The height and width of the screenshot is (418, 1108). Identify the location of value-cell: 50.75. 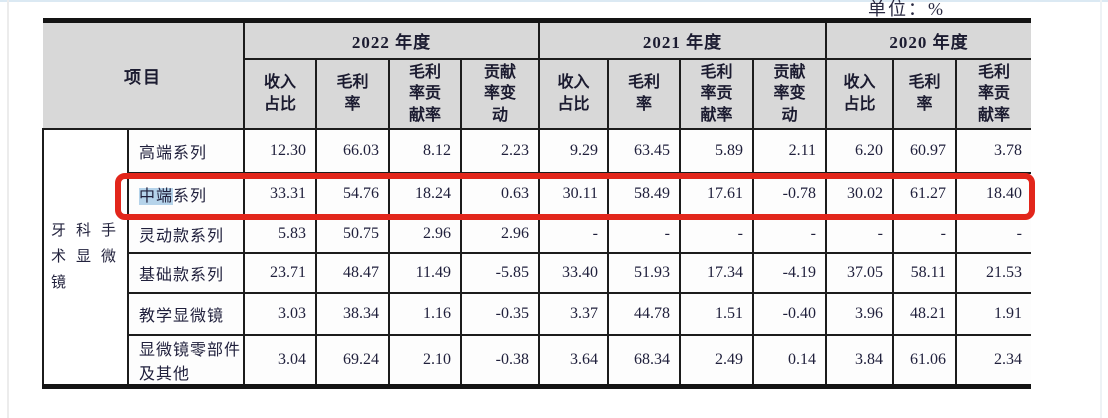
(352, 234).